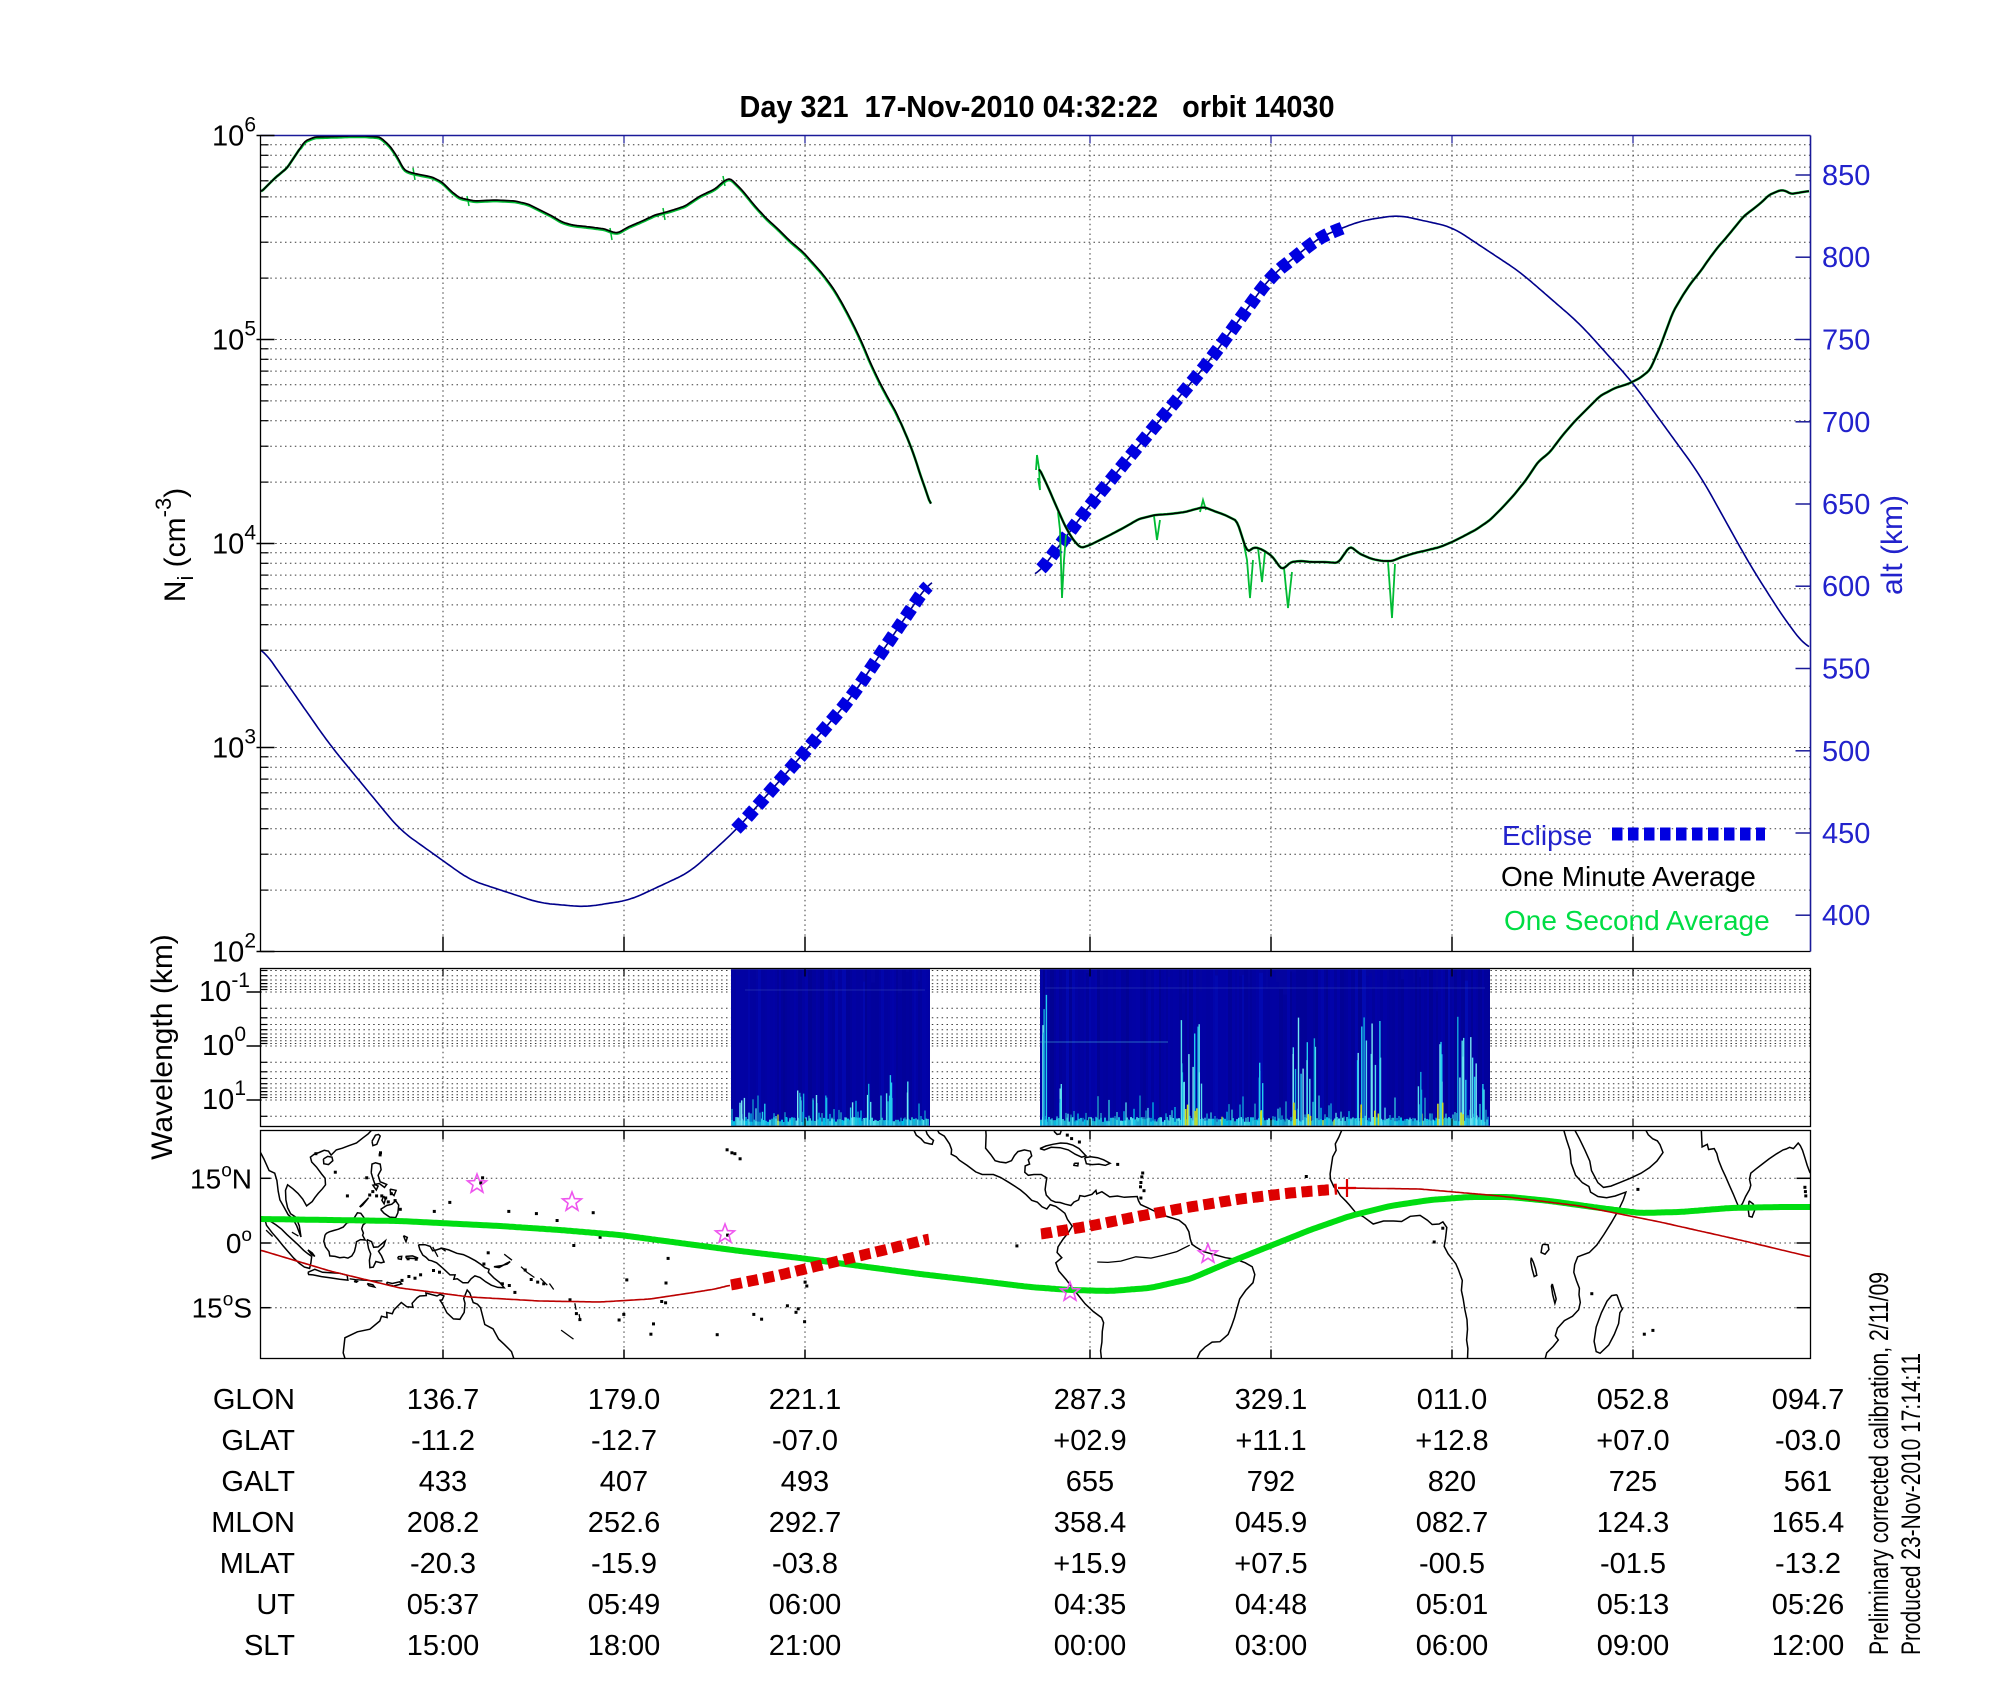 The height and width of the screenshot is (1700, 2000). What do you see at coordinates (1846, 670) in the screenshot?
I see `svg-text: 550` at bounding box center [1846, 670].